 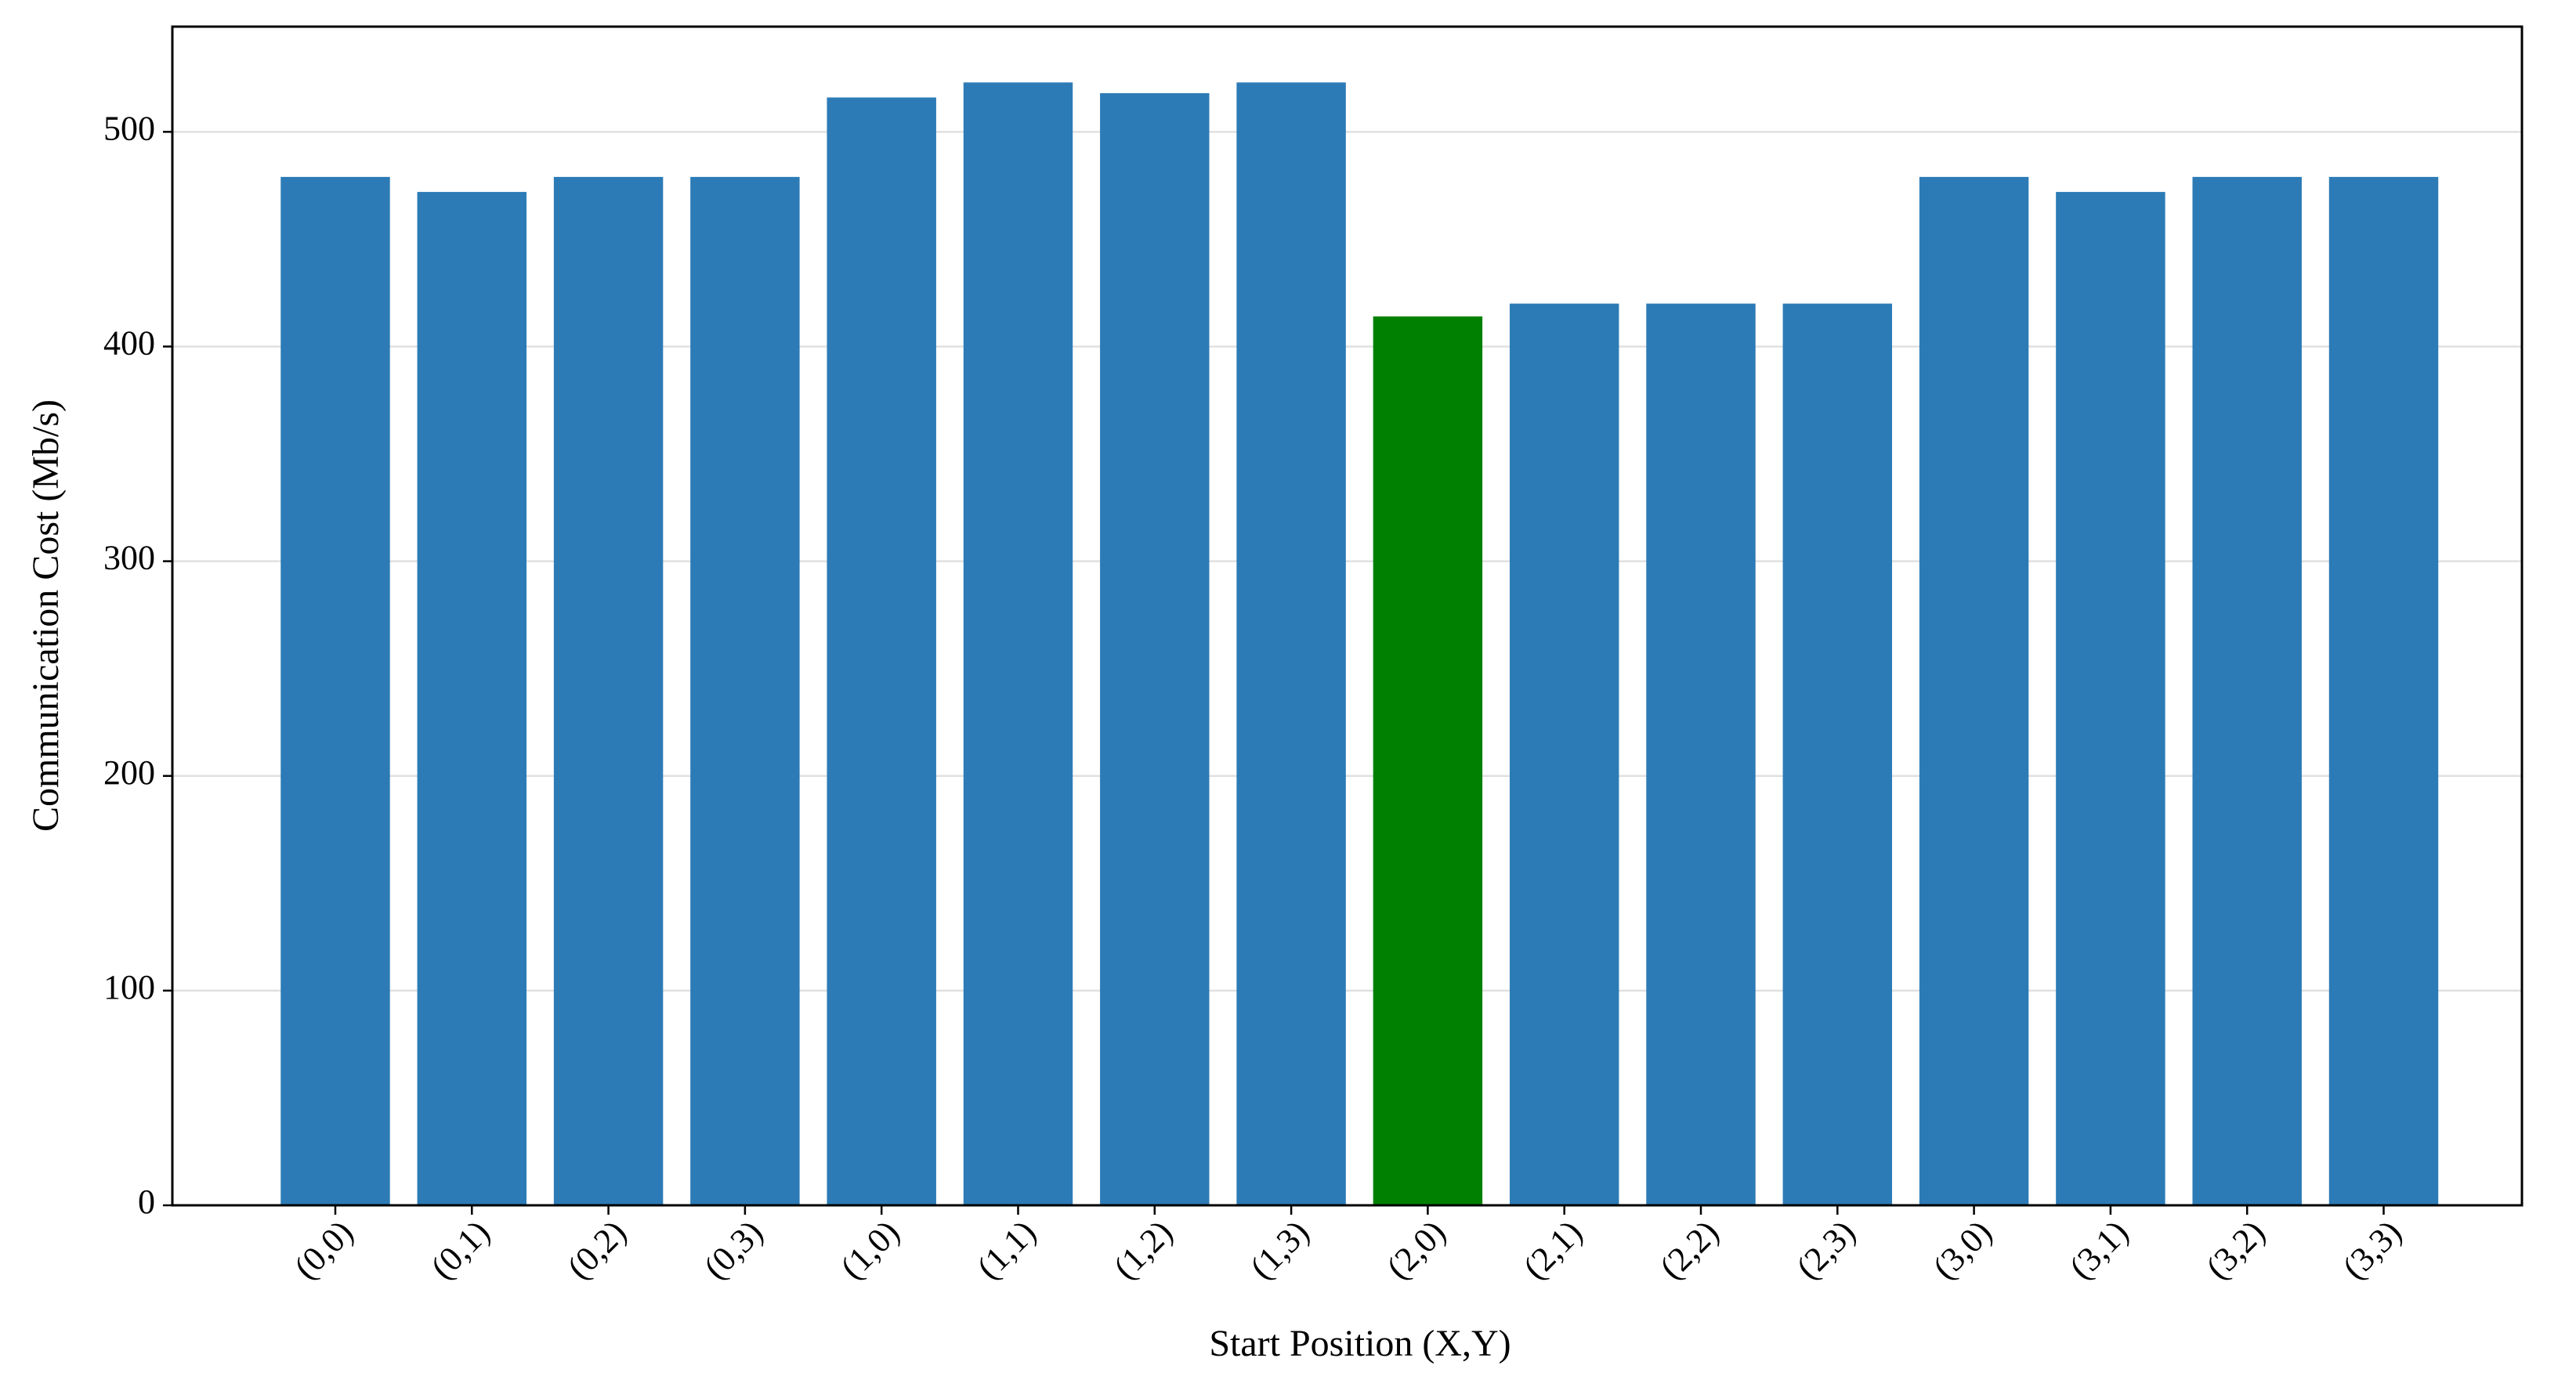 I want to click on x-tick-label: (3,1), so click(x=2099, y=1250).